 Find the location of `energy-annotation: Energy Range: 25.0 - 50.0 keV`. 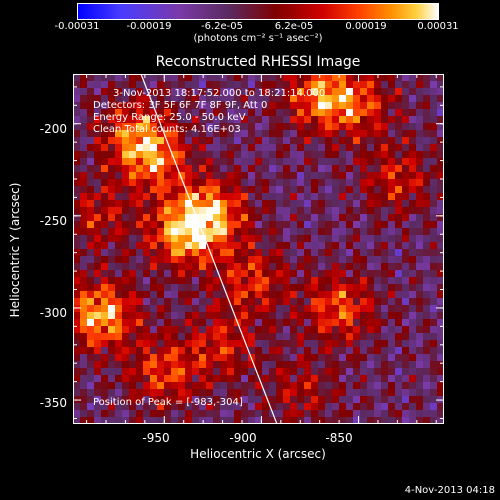

energy-annotation: Energy Range: 25.0 - 50.0 keV is located at coordinates (169, 117).